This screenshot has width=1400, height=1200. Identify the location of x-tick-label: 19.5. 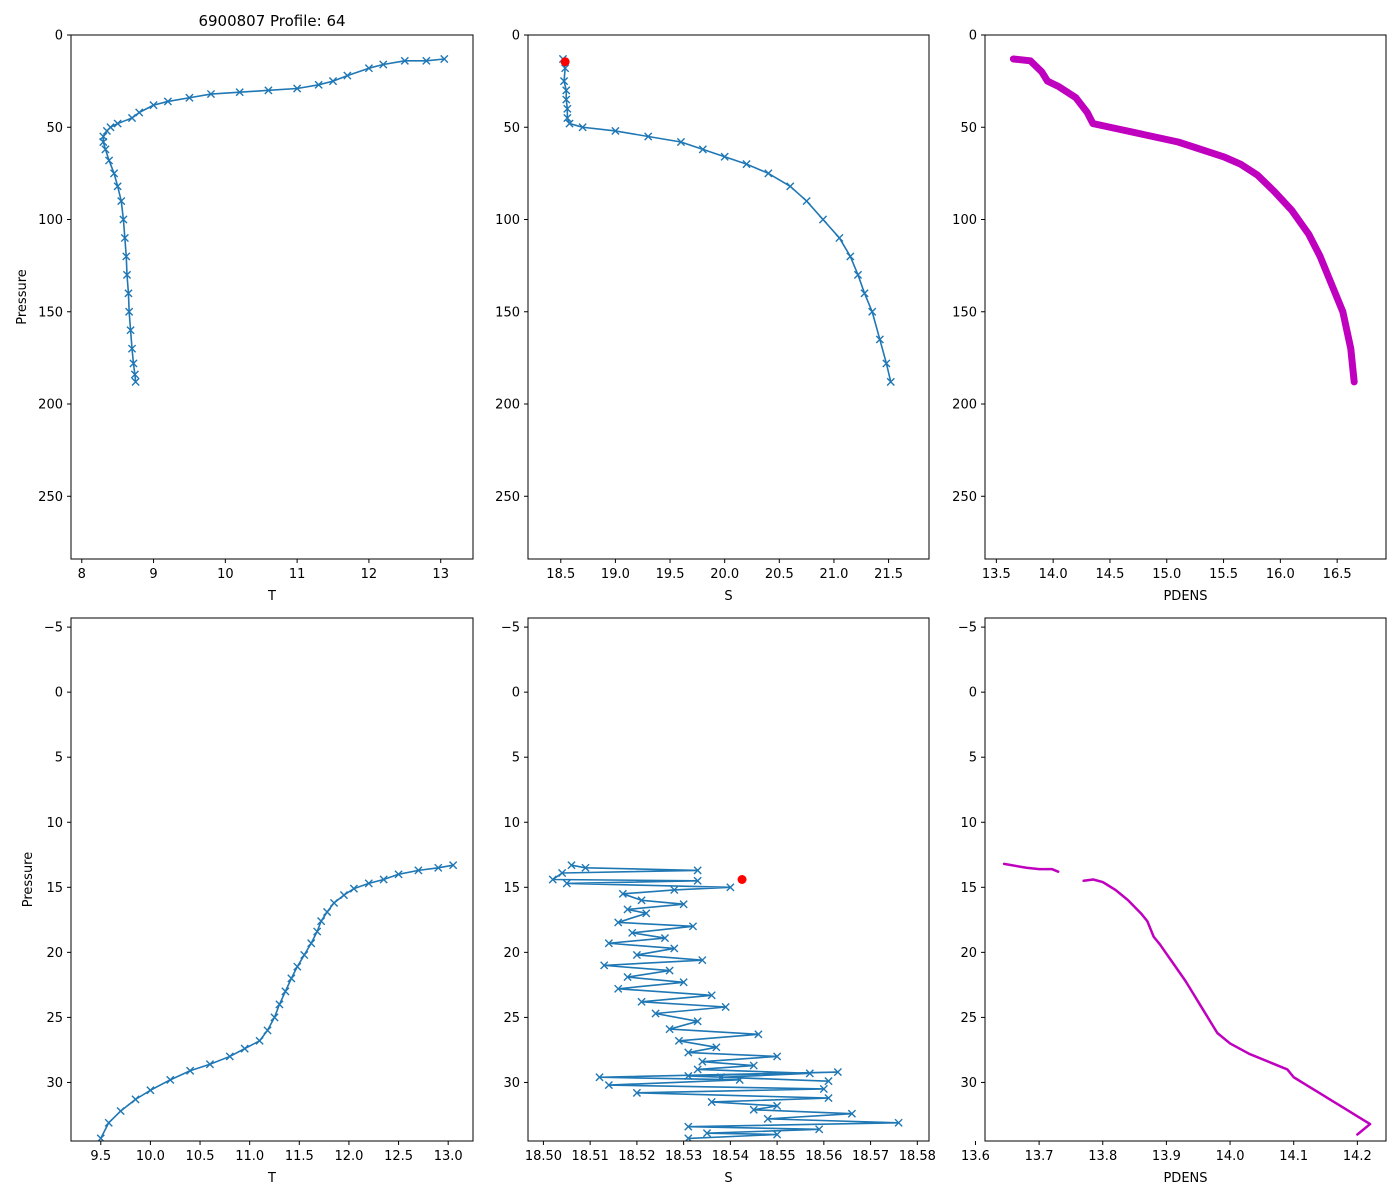
(670, 574).